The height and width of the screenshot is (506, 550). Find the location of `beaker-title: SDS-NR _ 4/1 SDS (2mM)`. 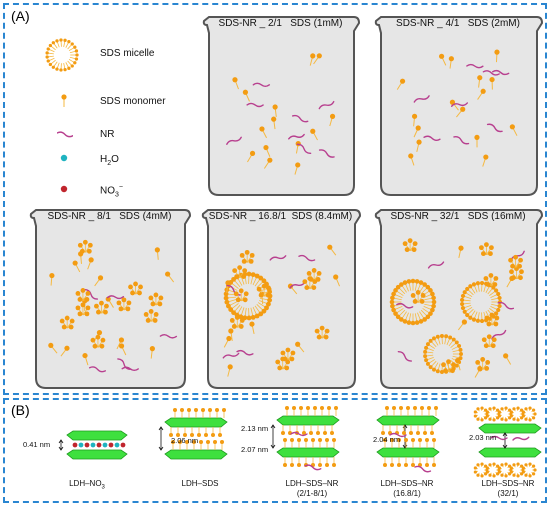

beaker-title: SDS-NR _ 4/1 SDS (2mM) is located at coordinates (458, 23).